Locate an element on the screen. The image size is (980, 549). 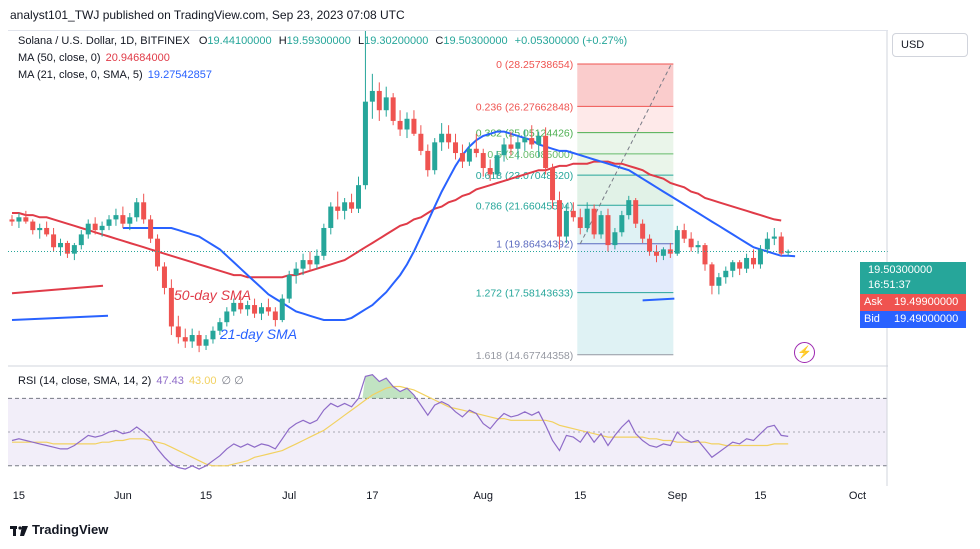
change-value: +0.05300000 (+0.27%) is located at coordinates (571, 41).